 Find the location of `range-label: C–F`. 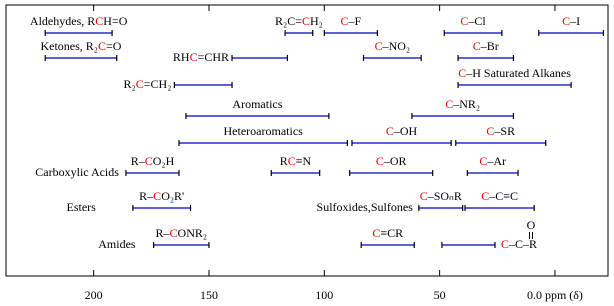

range-label: C–F is located at coordinates (350, 21).